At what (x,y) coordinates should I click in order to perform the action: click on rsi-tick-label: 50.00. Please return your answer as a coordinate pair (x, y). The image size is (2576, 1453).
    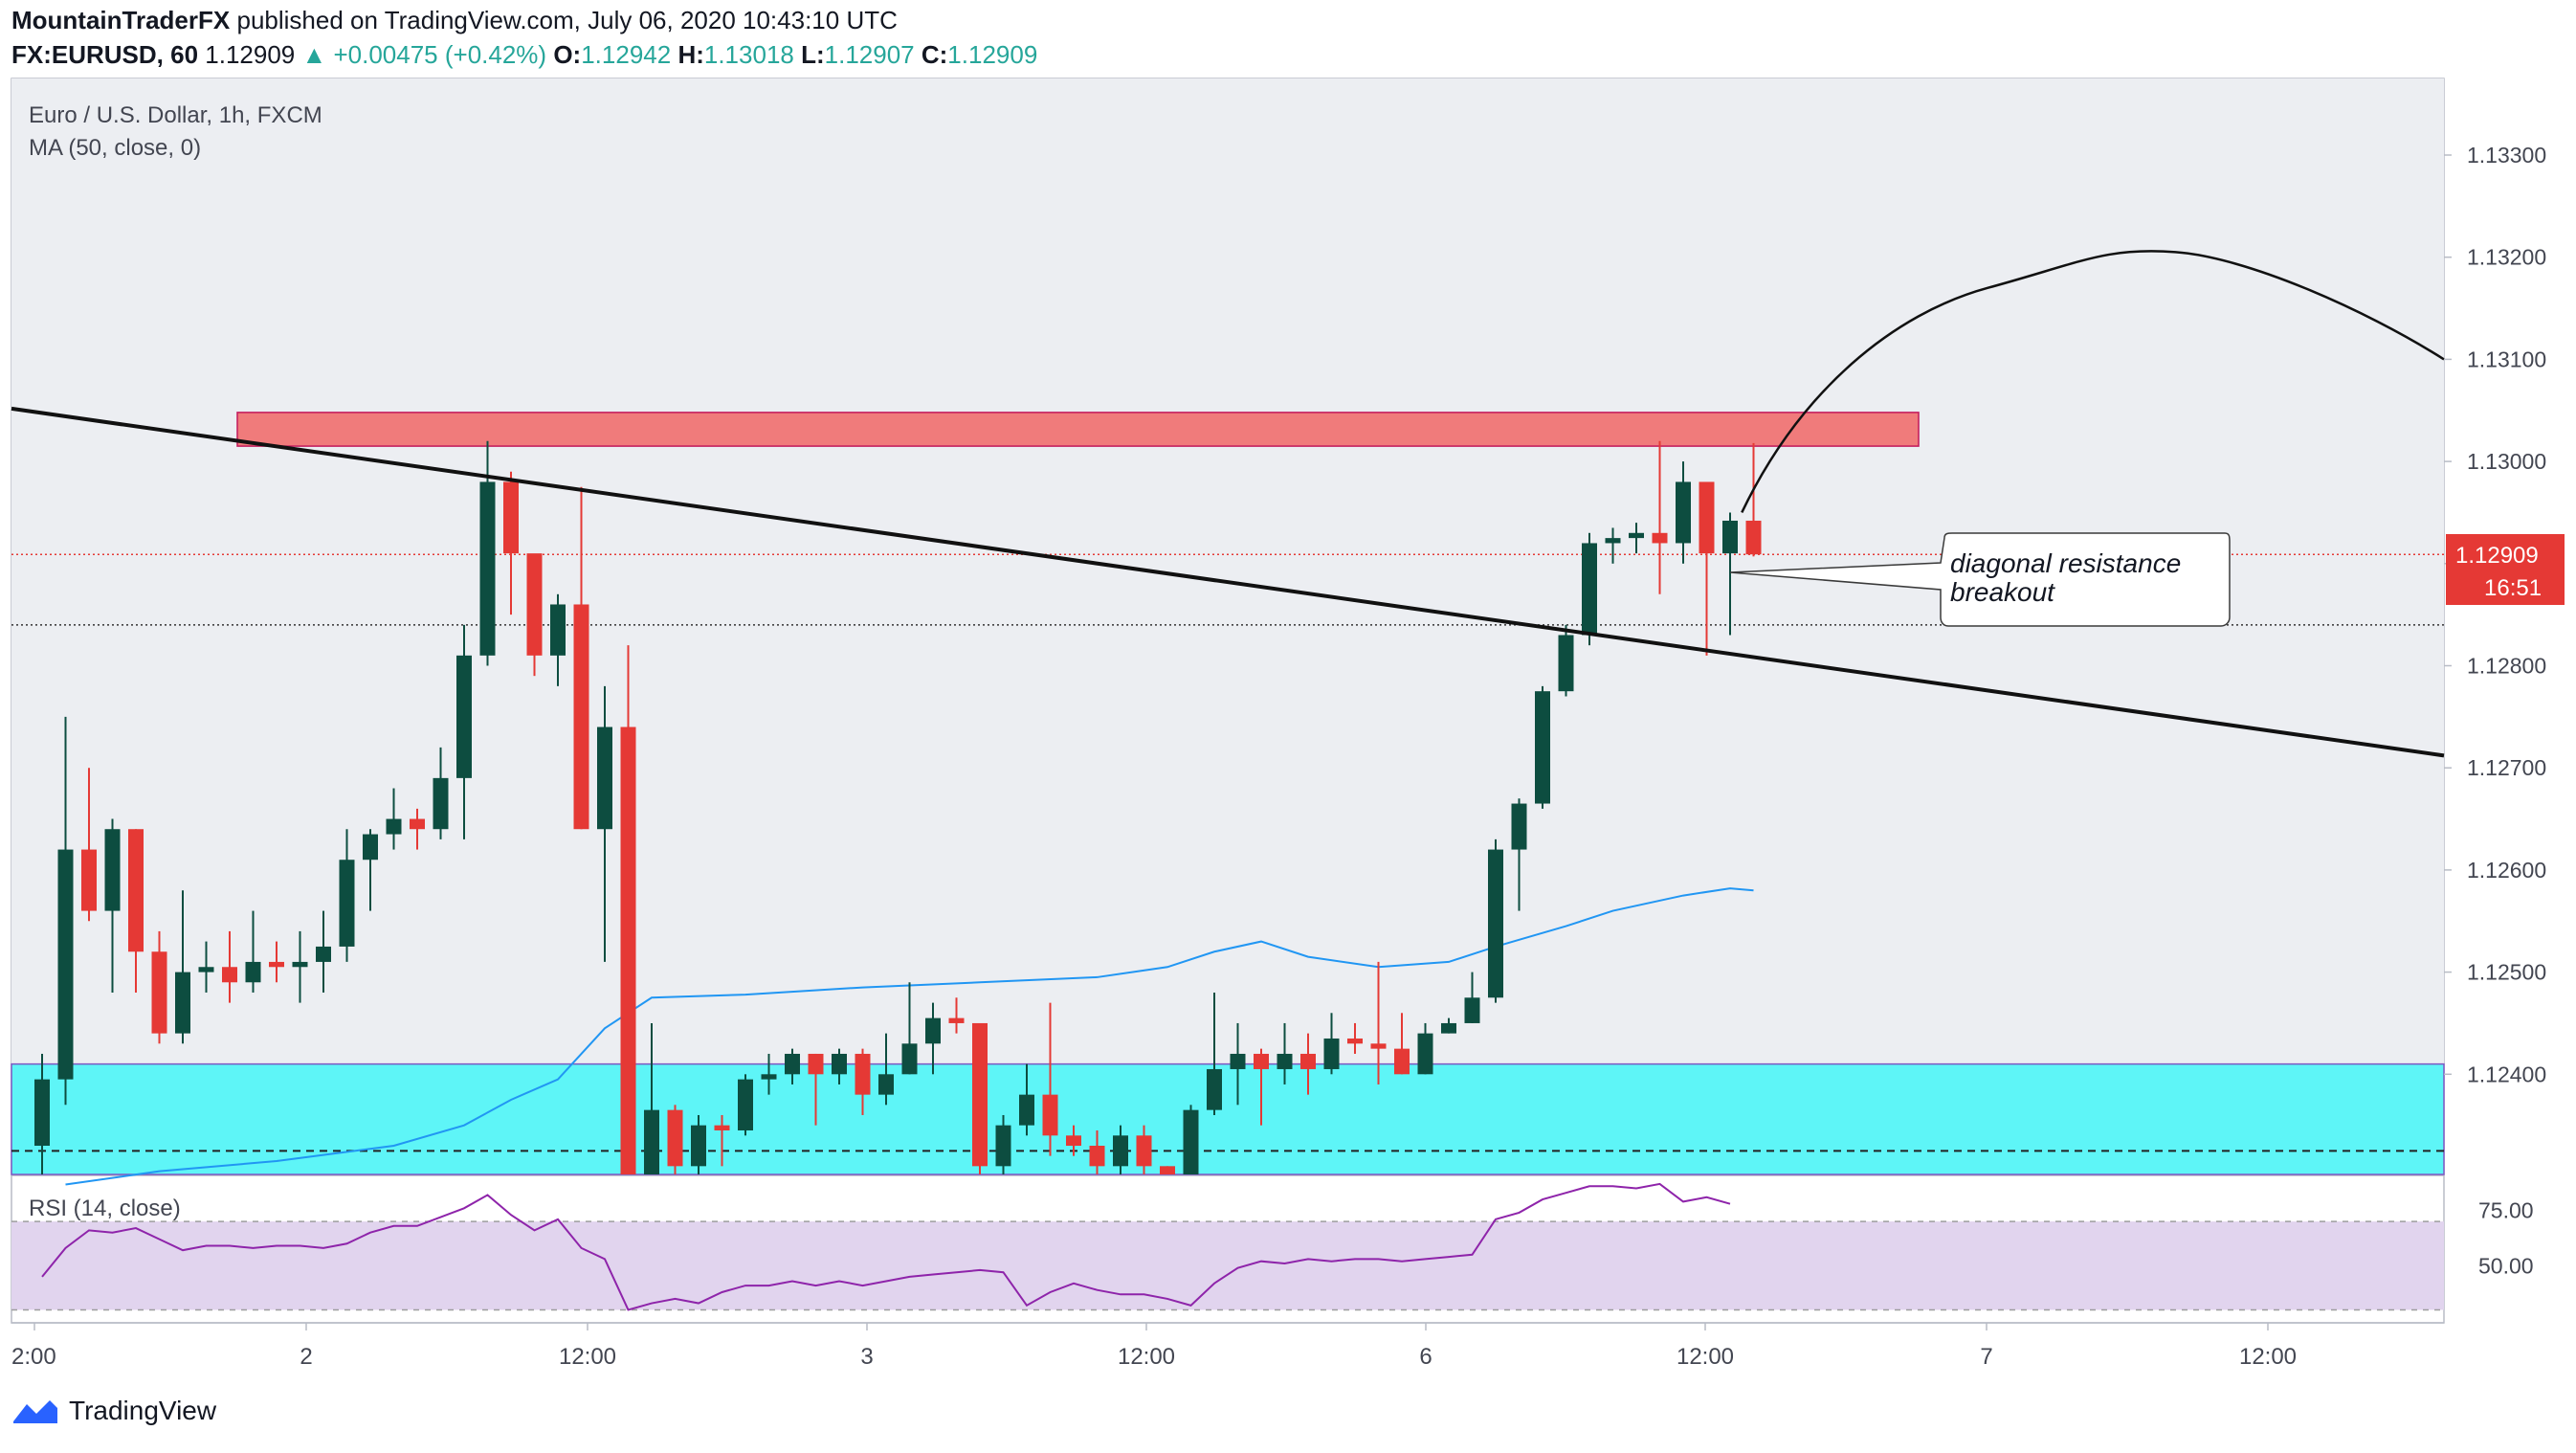
    Looking at the image, I should click on (2506, 1265).